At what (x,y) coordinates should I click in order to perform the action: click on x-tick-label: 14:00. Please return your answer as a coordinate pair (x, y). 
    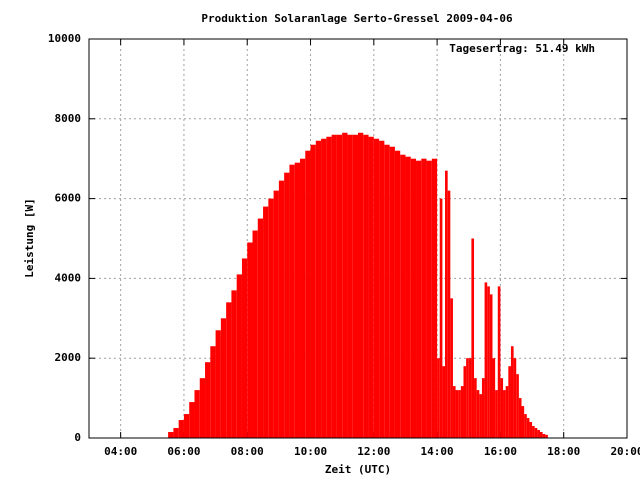
    Looking at the image, I should click on (437, 451).